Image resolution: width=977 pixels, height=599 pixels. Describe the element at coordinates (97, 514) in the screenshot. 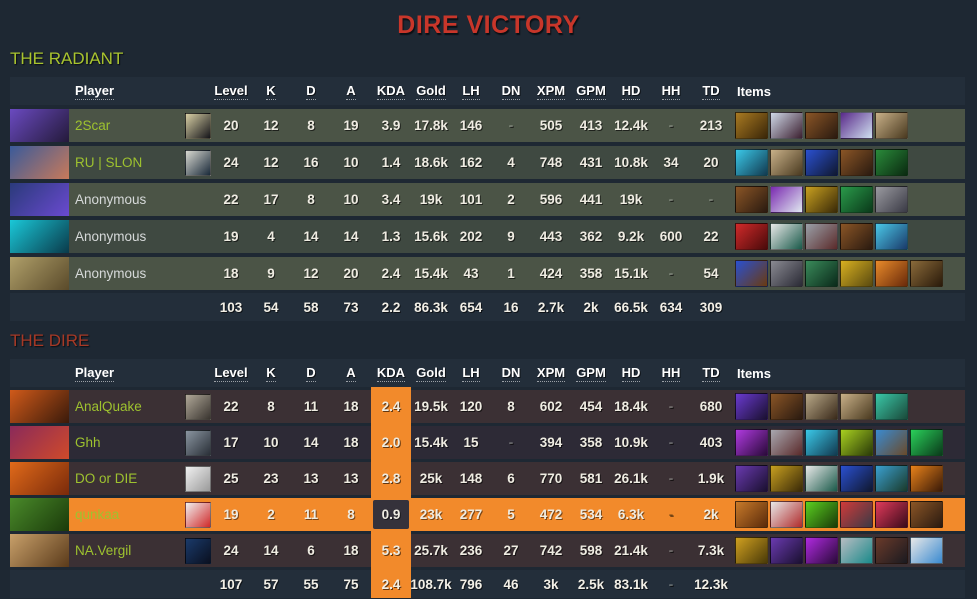

I see `player-name-link: qunkaa` at that location.